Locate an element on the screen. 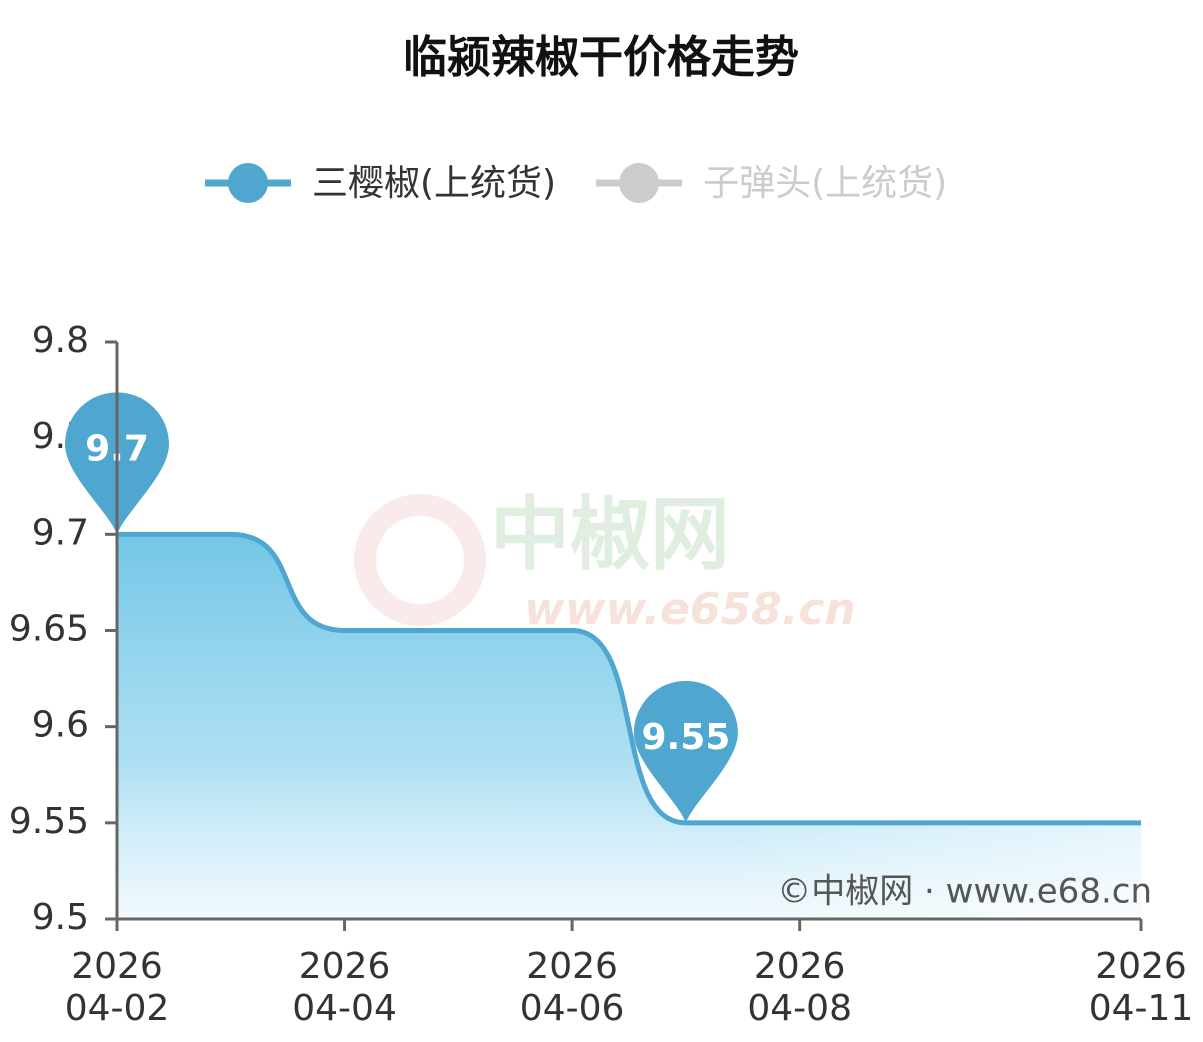  x-tick-label: 04-04 is located at coordinates (344, 1008).